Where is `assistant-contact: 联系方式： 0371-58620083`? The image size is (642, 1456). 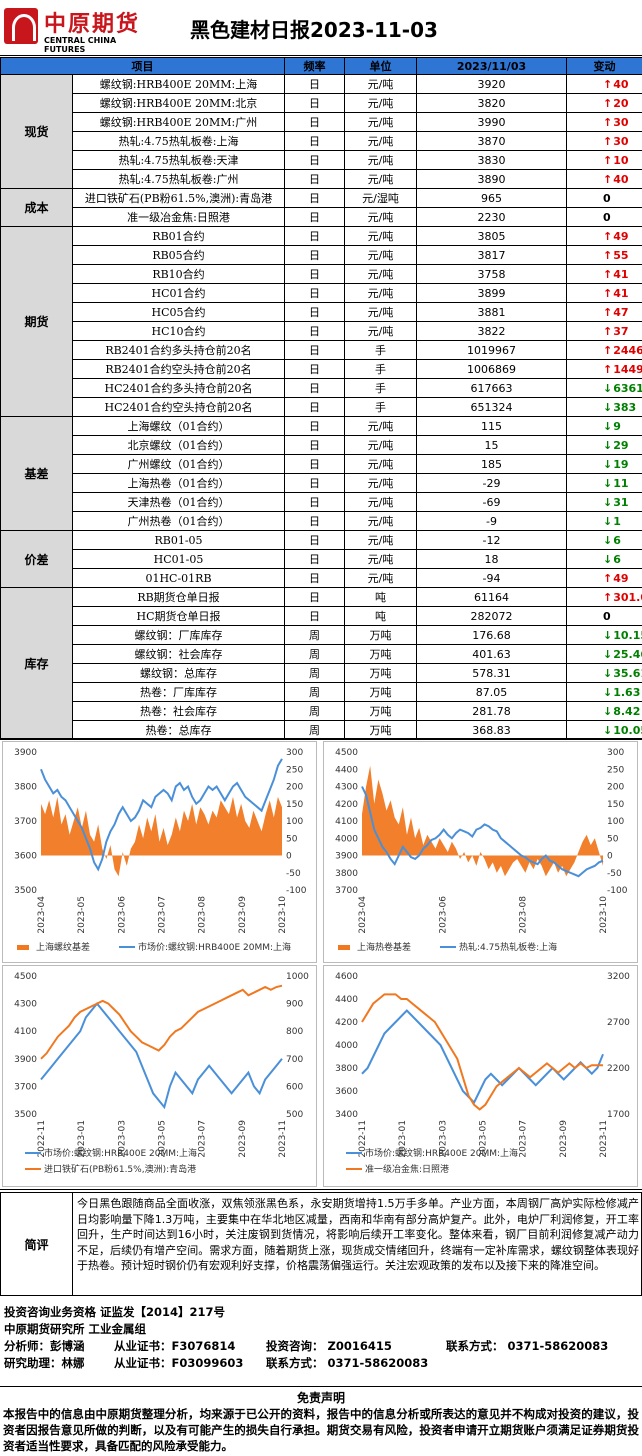 assistant-contact: 联系方式： 0371-58620083 is located at coordinates (347, 1363).